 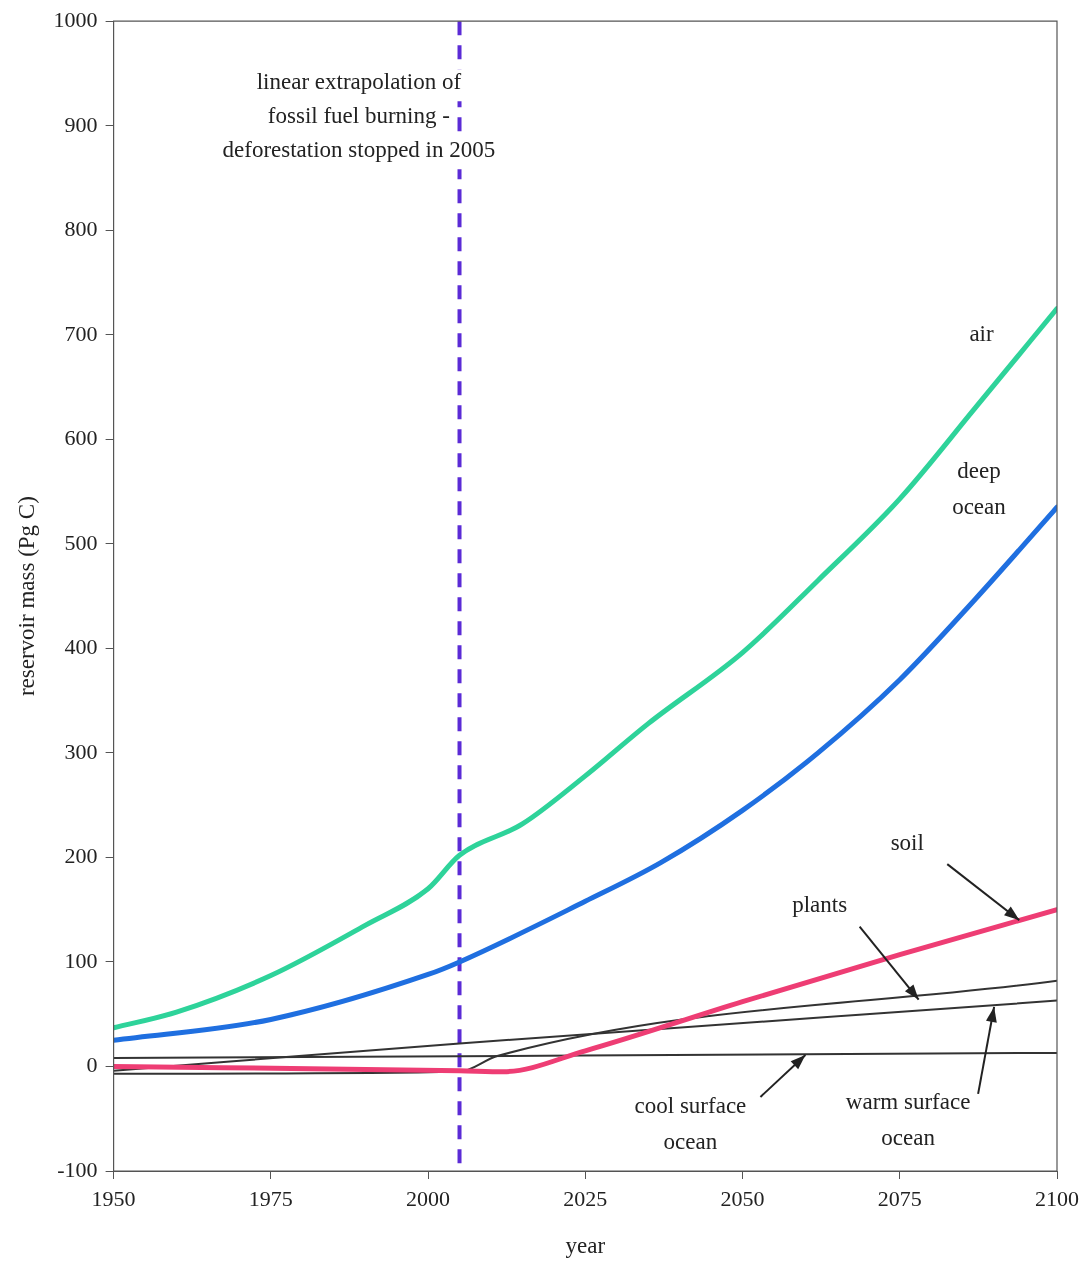 What do you see at coordinates (585, 1246) in the screenshot?
I see `x-axis-title: year` at bounding box center [585, 1246].